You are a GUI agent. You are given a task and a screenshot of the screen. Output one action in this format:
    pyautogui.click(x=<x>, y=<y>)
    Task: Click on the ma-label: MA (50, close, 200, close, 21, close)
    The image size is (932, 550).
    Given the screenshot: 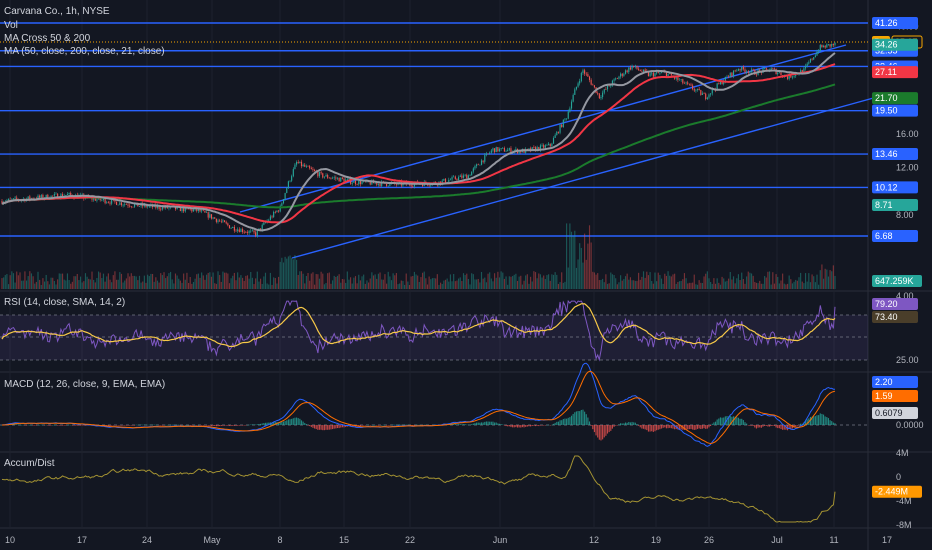 What is the action you would take?
    pyautogui.click(x=84, y=51)
    